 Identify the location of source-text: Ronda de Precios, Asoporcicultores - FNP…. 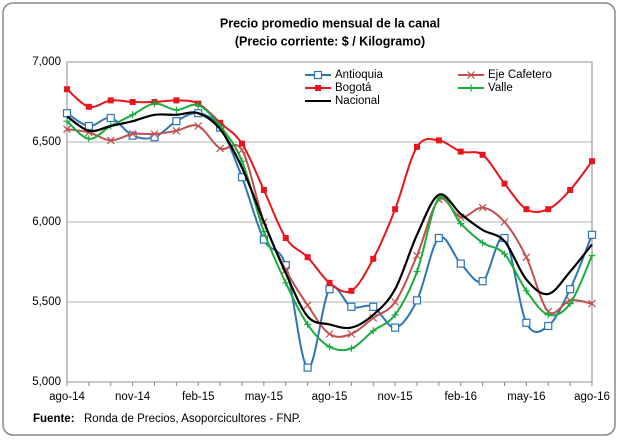
(192, 419).